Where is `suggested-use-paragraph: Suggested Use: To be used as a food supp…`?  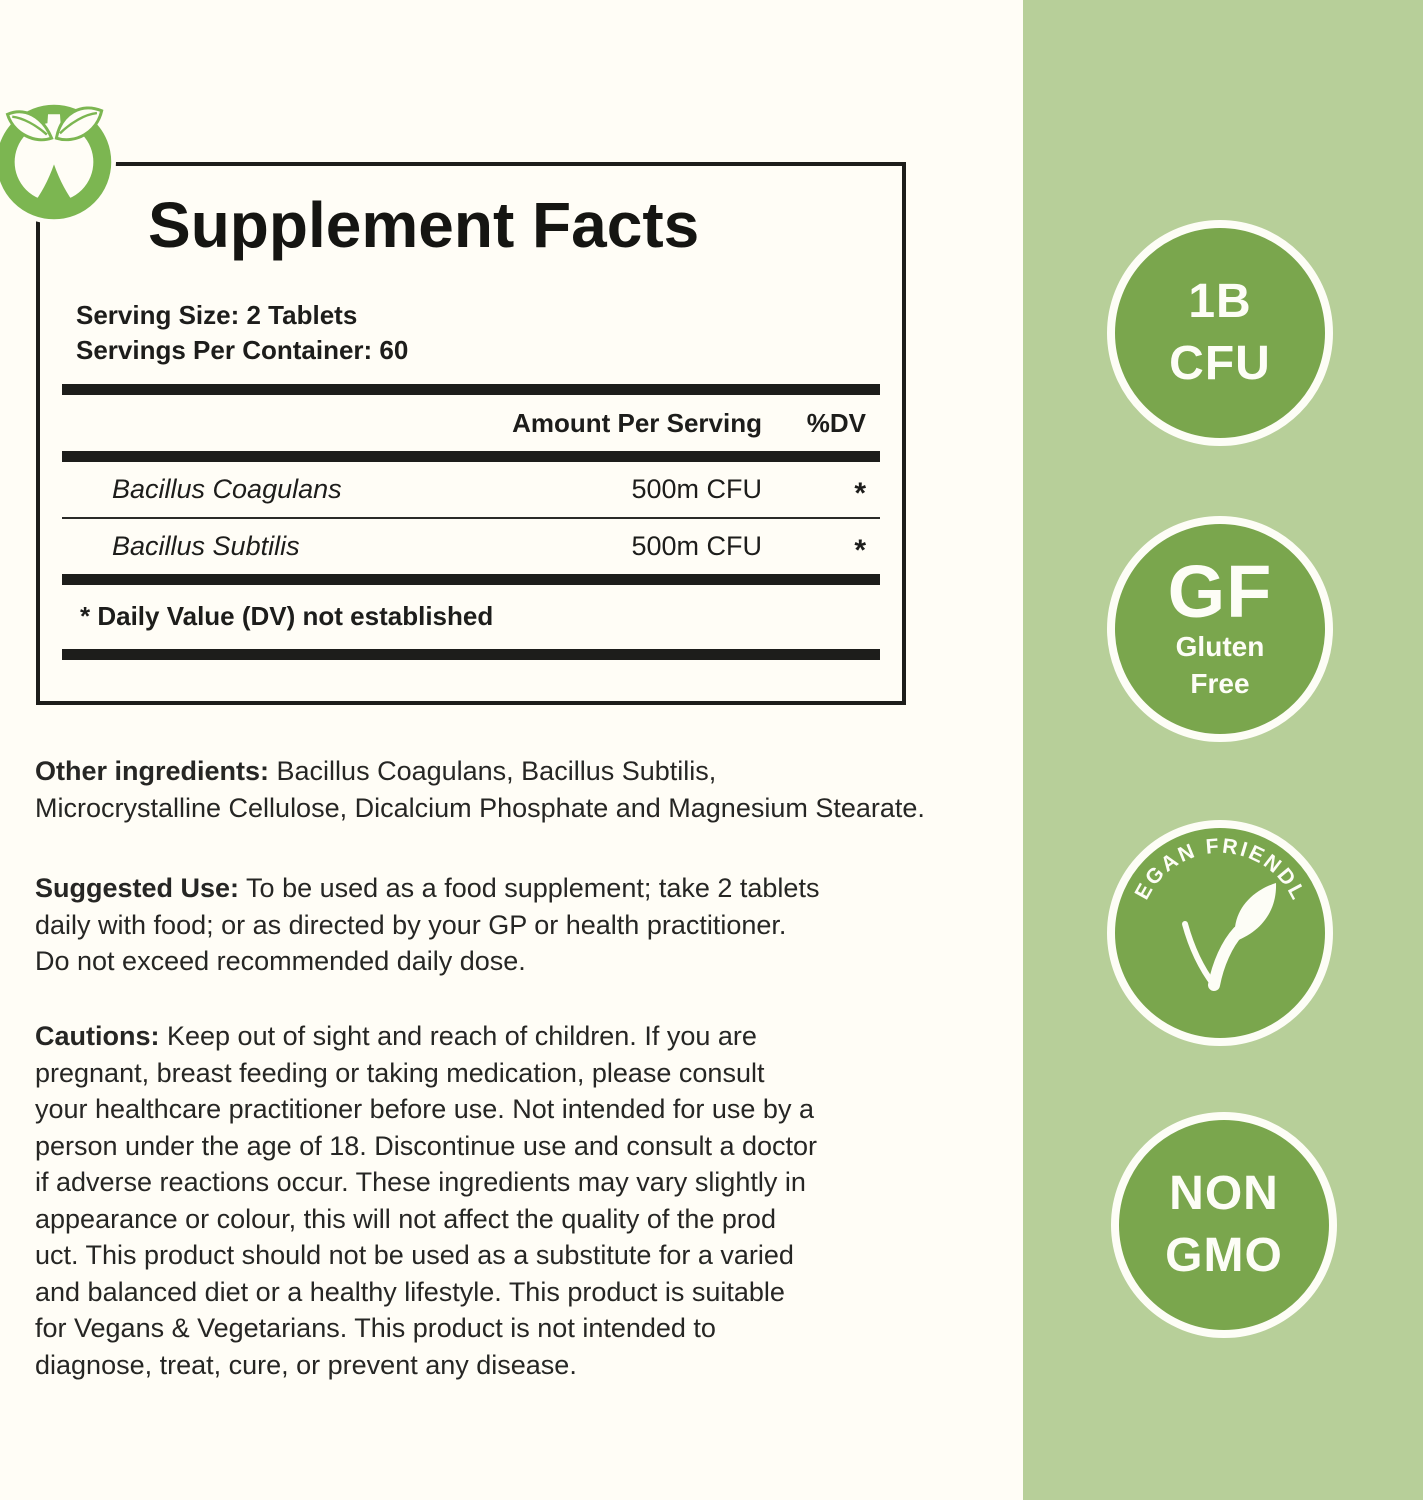 suggested-use-paragraph: Suggested Use: To be used as a food supp… is located at coordinates (532, 925).